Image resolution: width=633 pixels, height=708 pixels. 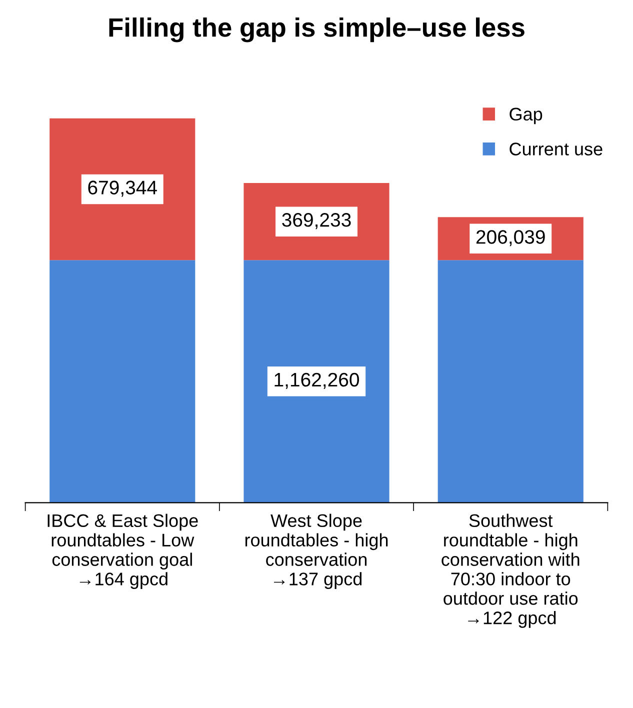 What do you see at coordinates (316, 221) in the screenshot?
I see `data-label: 369,233` at bounding box center [316, 221].